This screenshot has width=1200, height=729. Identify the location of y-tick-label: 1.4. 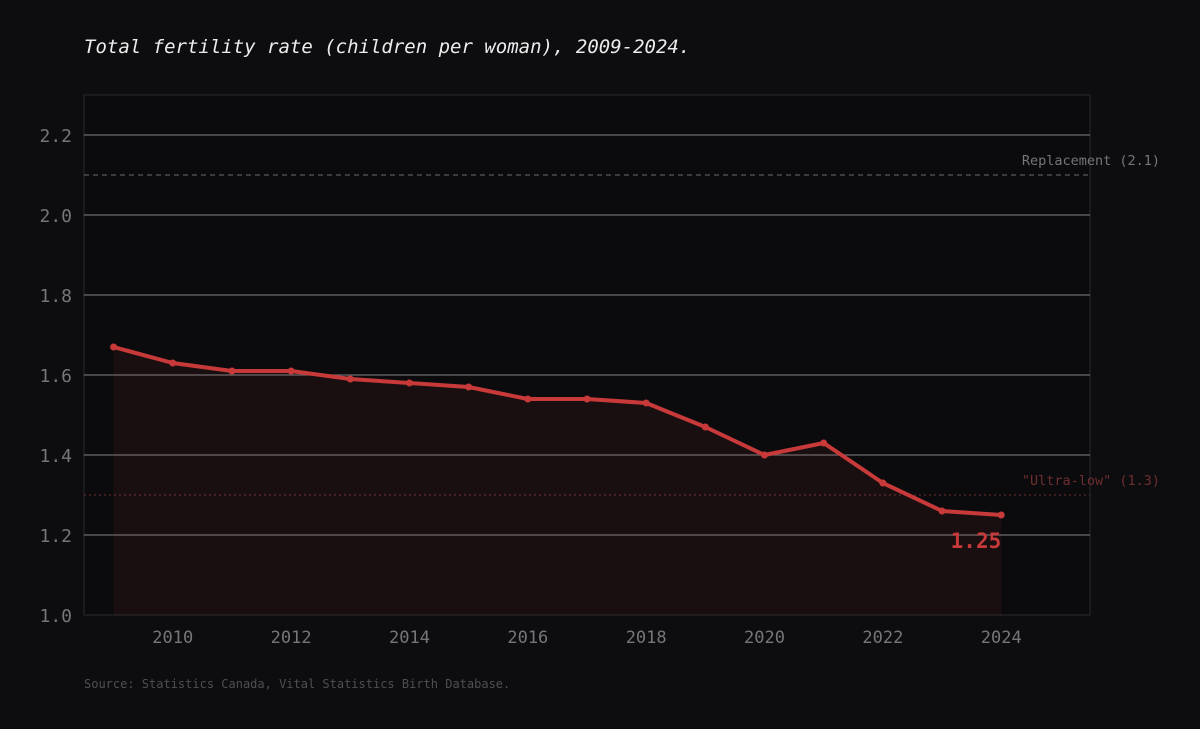
(55, 456).